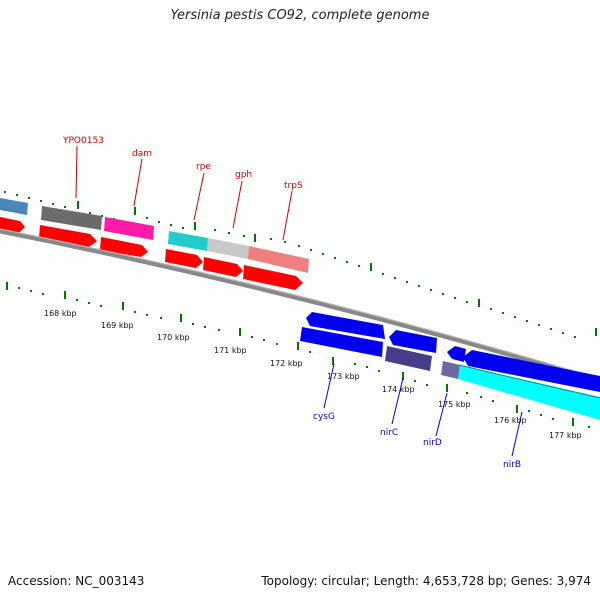 Image resolution: width=600 pixels, height=600 pixels. Describe the element at coordinates (565, 435) in the screenshot. I see `kbp-label: 177 kbp` at that location.